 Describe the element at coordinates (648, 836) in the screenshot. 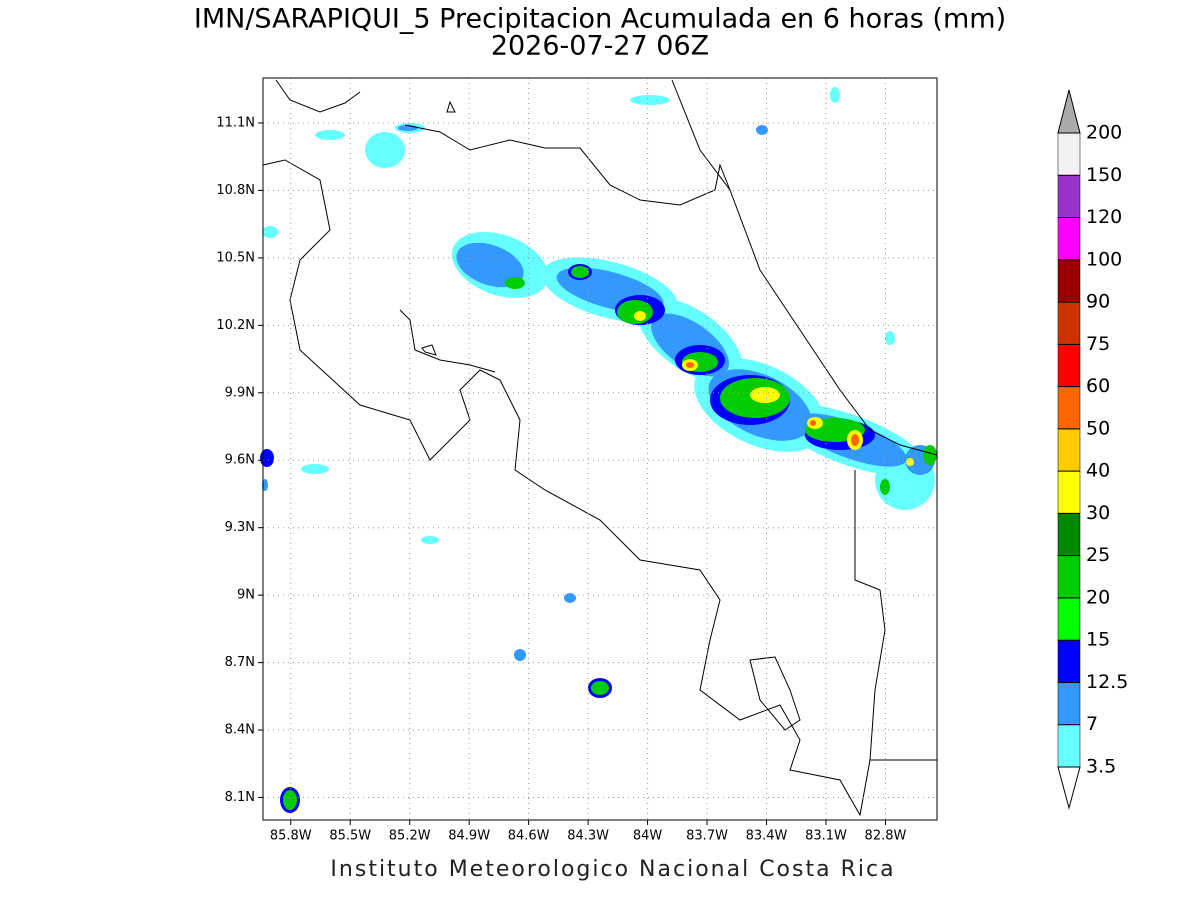

I see `x-tick-label: 84W` at that location.